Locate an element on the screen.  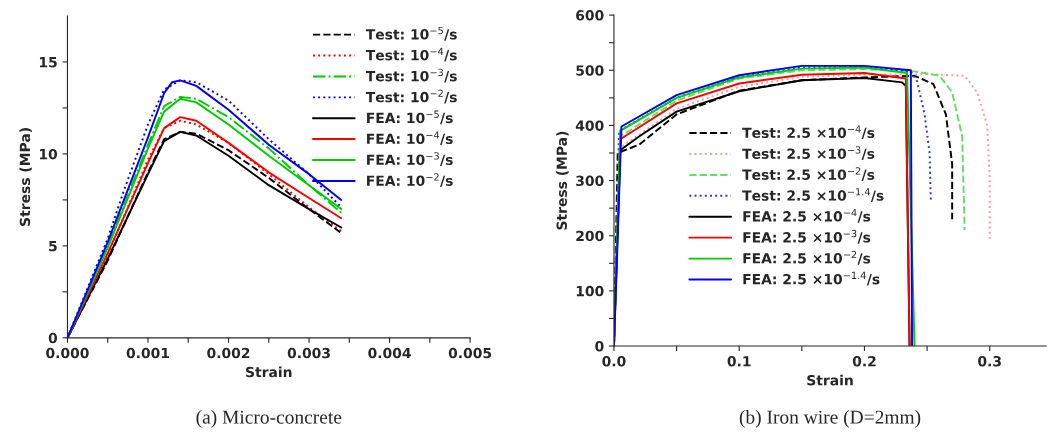
x-tick-label: 0.004 is located at coordinates (389, 353).